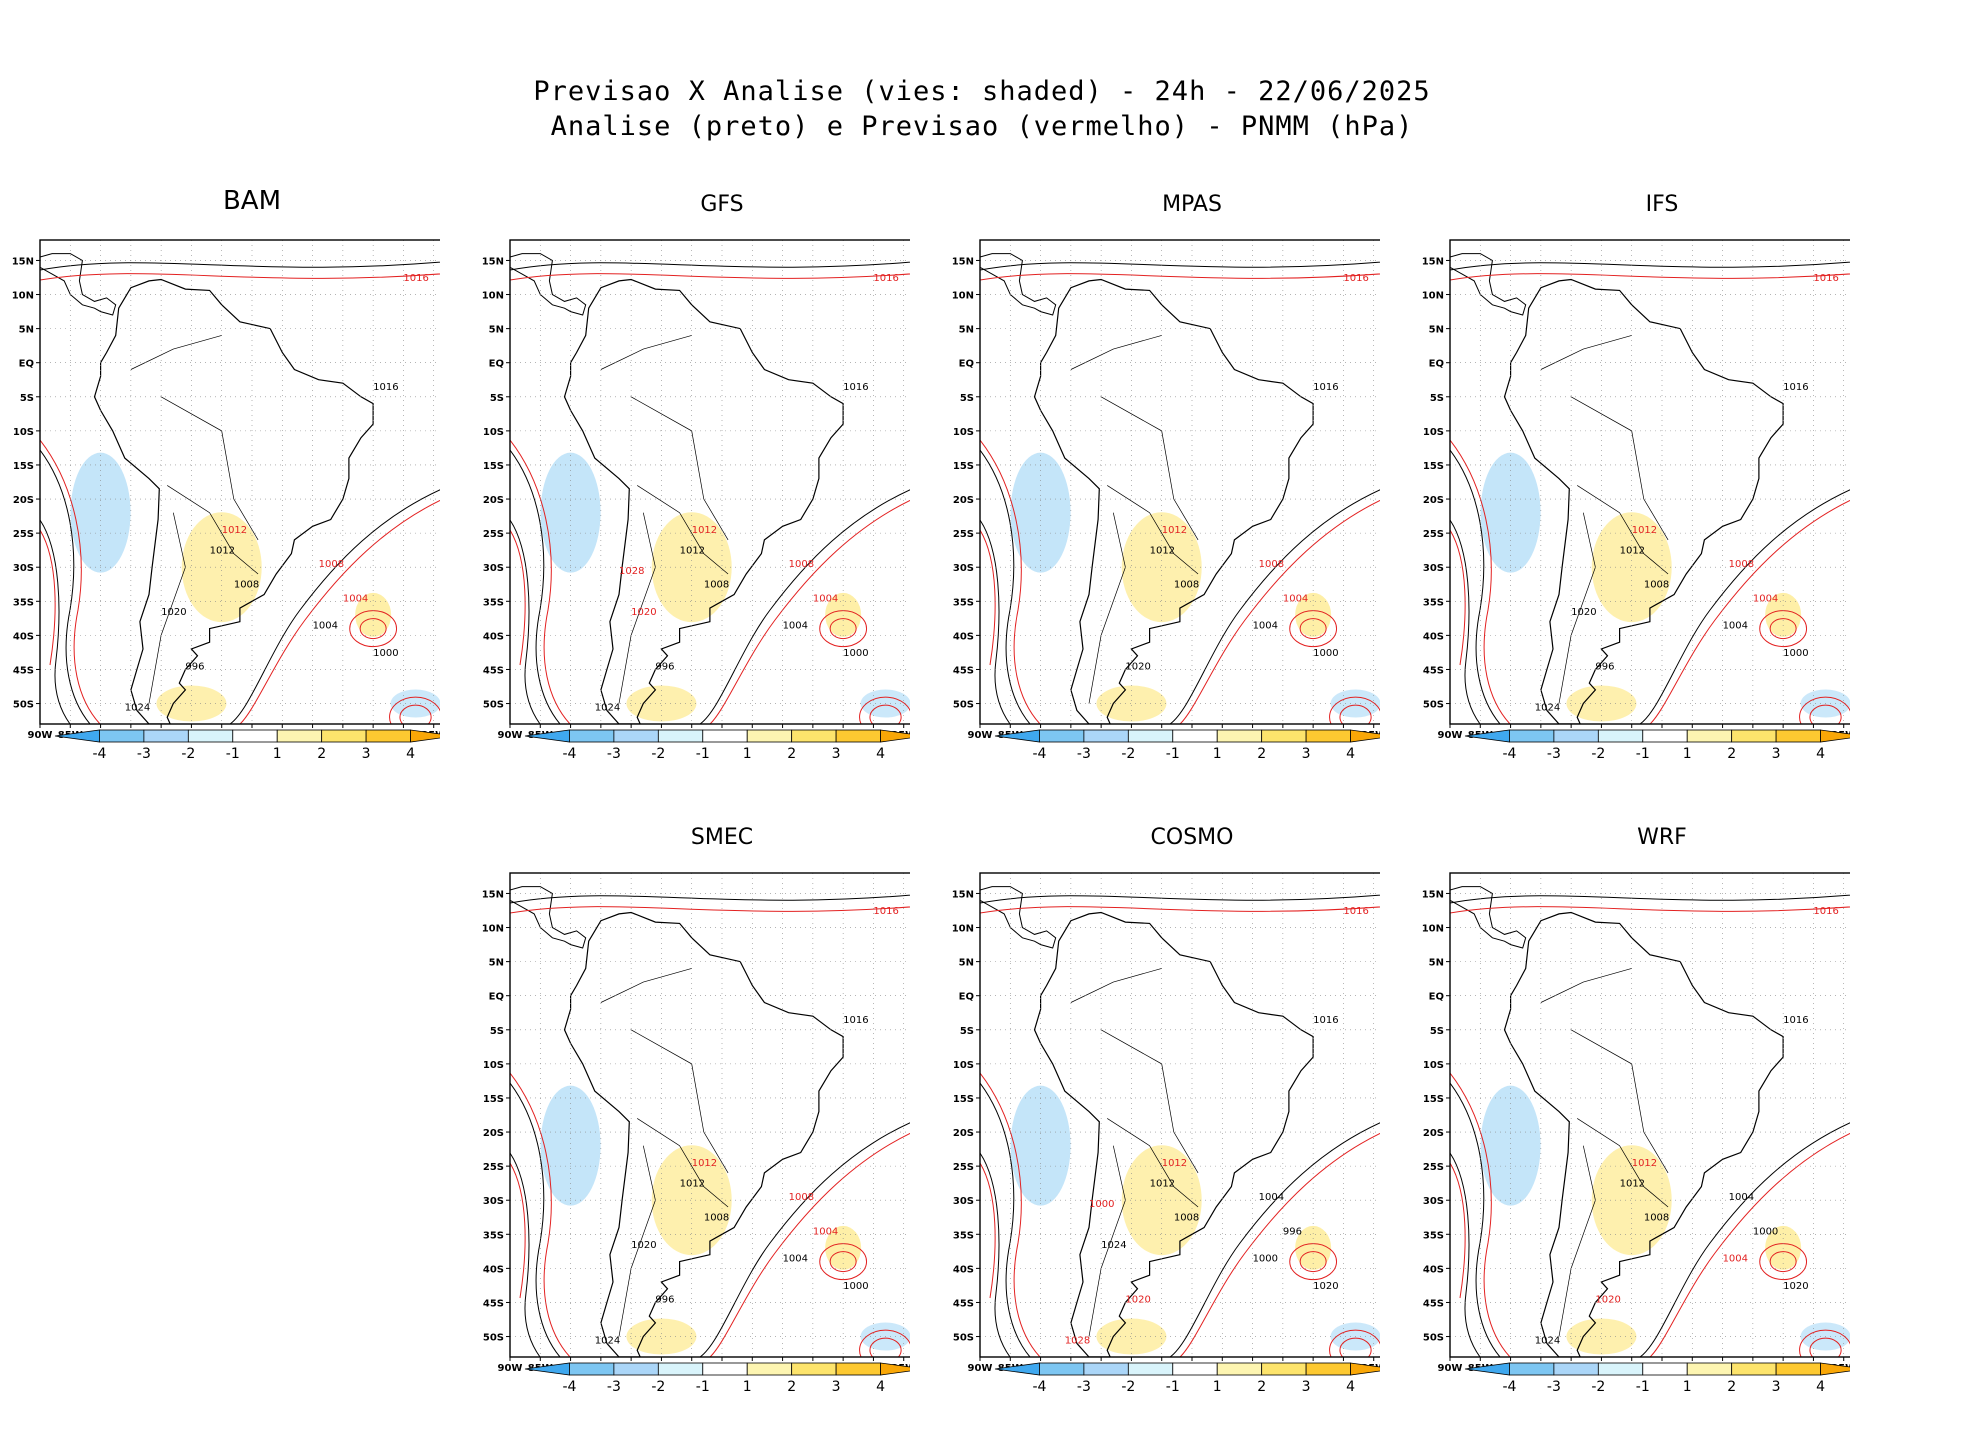  What do you see at coordinates (1292, 1231) in the screenshot?
I see `isobar-label: 996` at bounding box center [1292, 1231].